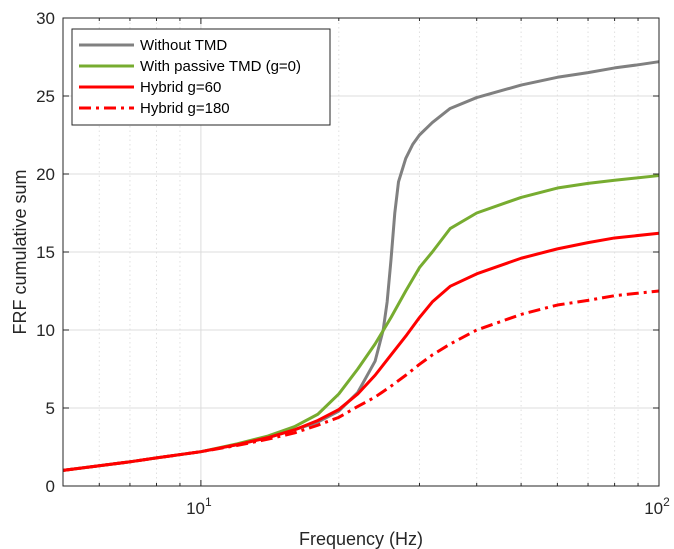 Image resolution: width=674 pixels, height=549 pixels. I want to click on legend-entry: Without TMD, so click(183, 45).